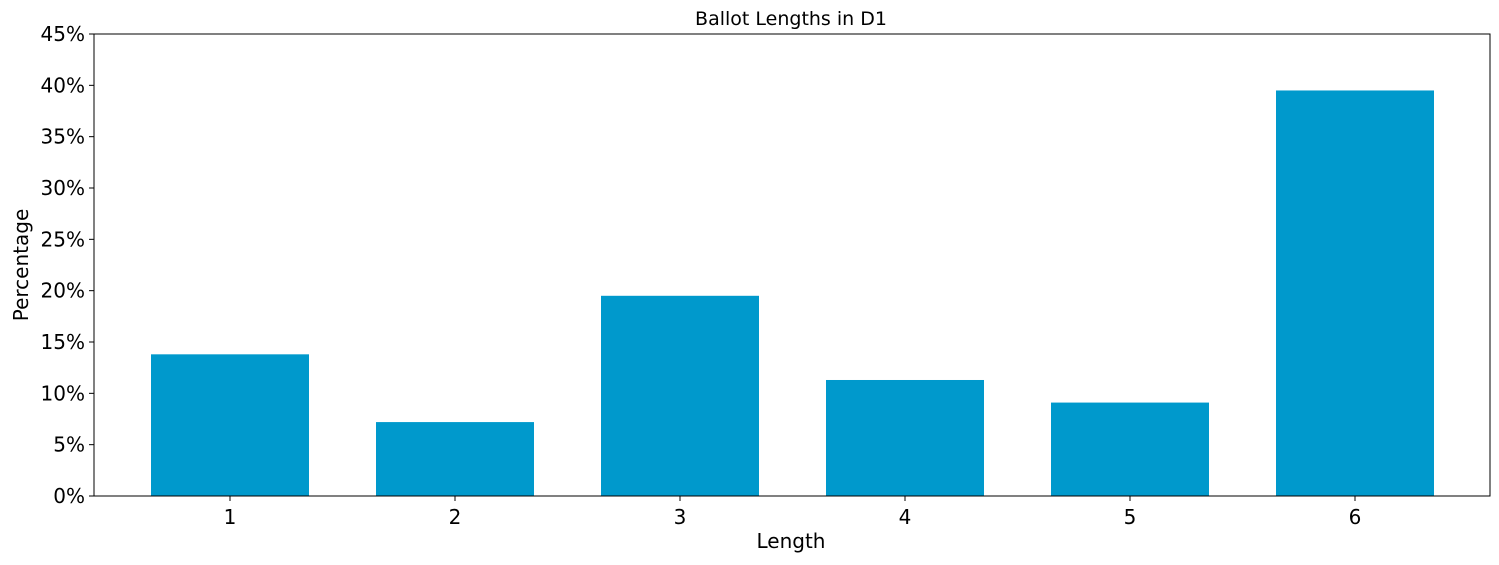 This screenshot has height=565, width=1499. What do you see at coordinates (69, 496) in the screenshot?
I see `y-tick-label-0: 0%` at bounding box center [69, 496].